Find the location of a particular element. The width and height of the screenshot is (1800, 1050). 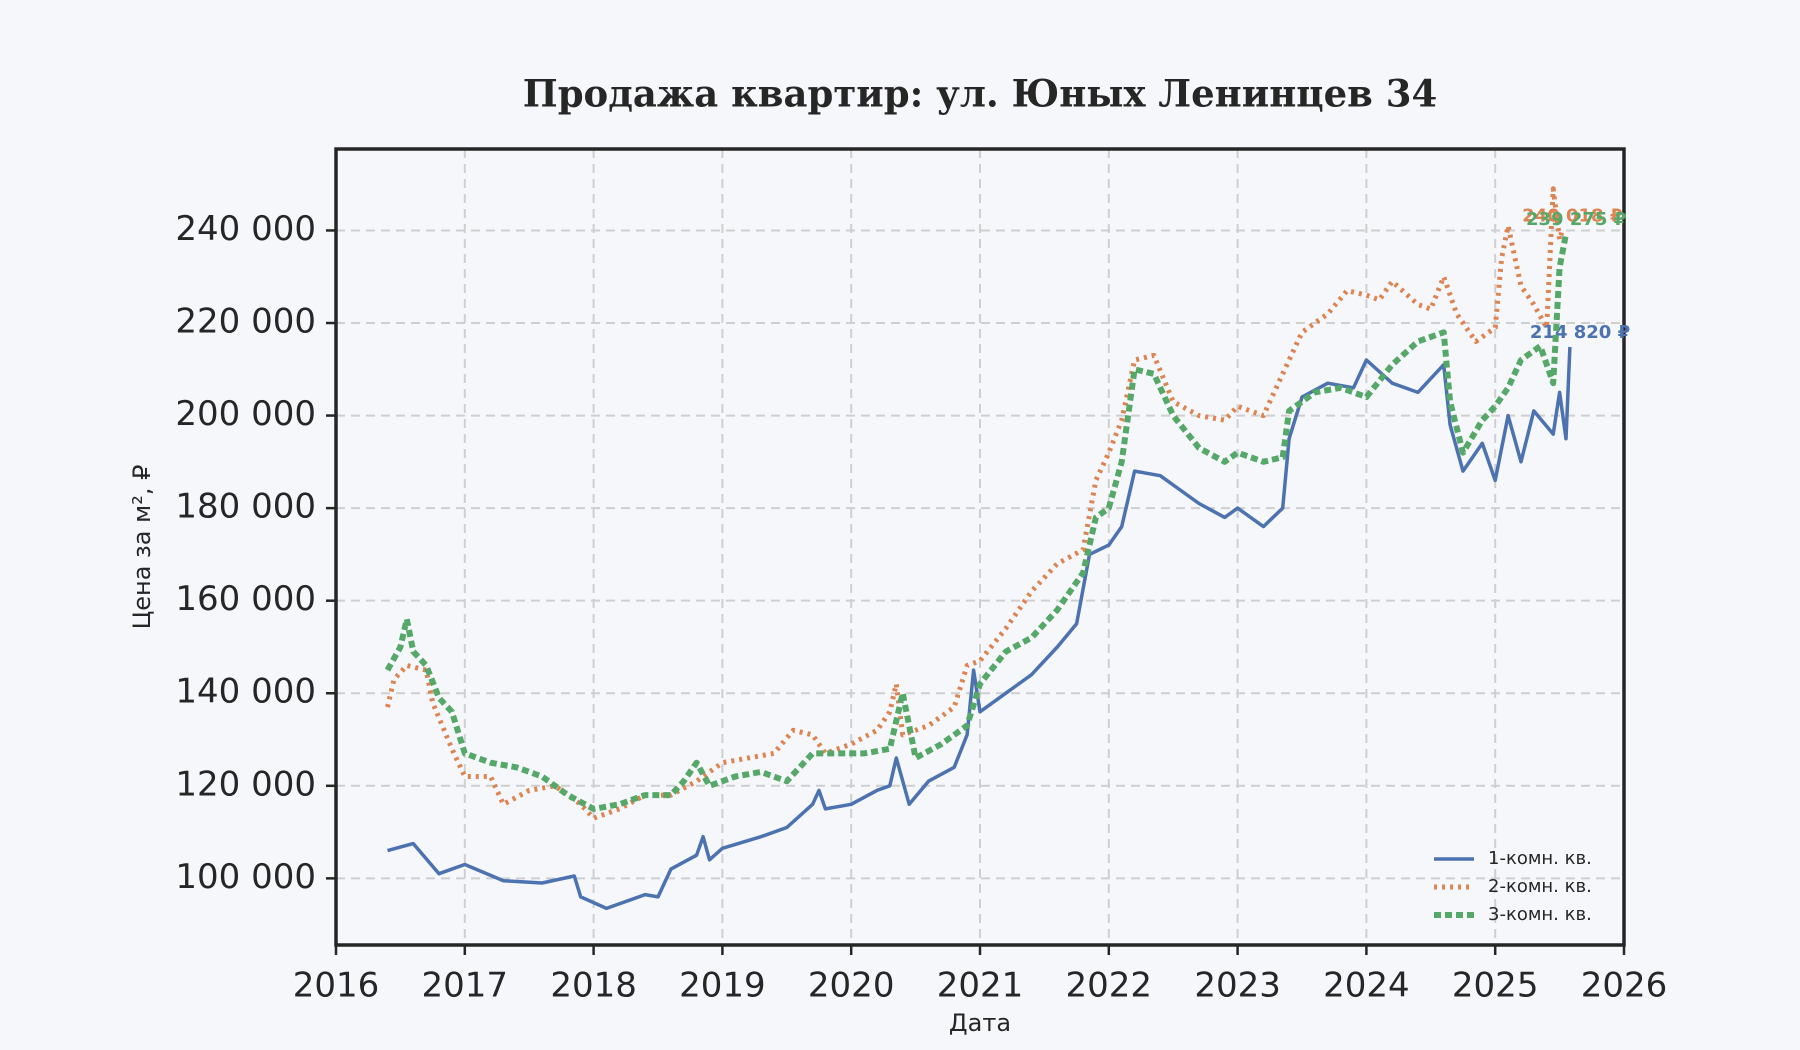

y-tick-label: 200 000 is located at coordinates (245, 414).